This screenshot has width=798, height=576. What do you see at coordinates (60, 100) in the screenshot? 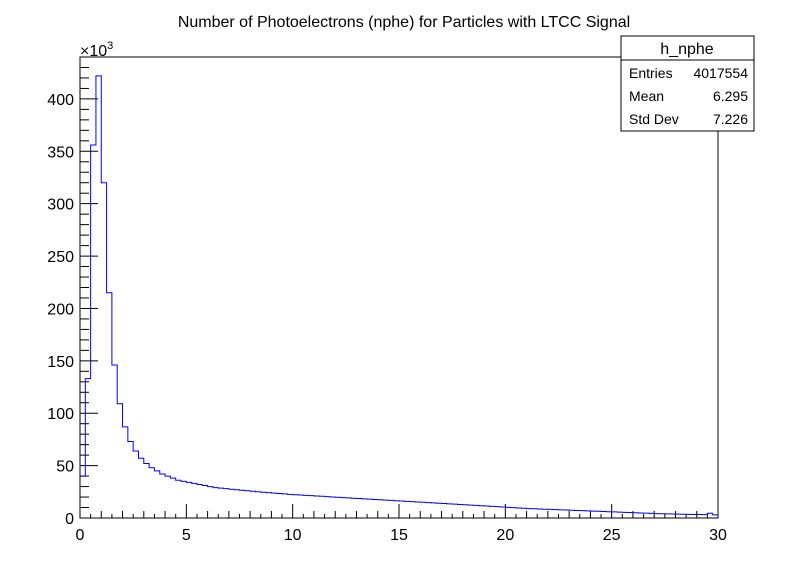
I see `y-tick-label: 400` at bounding box center [60, 100].